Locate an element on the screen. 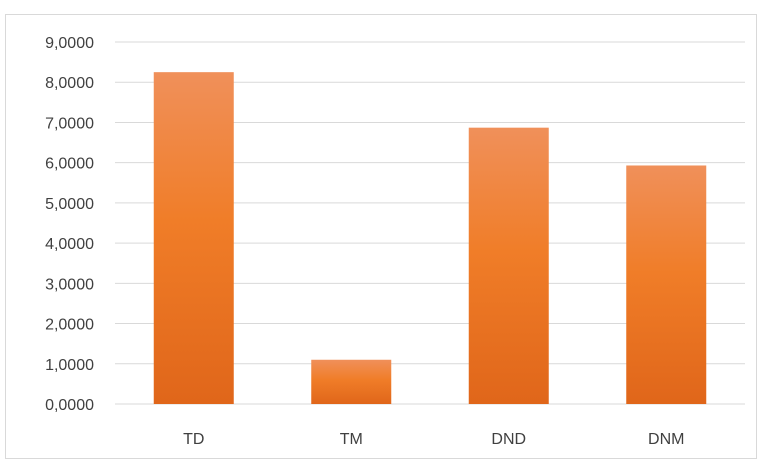 The height and width of the screenshot is (459, 764). y-tick-label: 9,0000 is located at coordinates (69, 43).